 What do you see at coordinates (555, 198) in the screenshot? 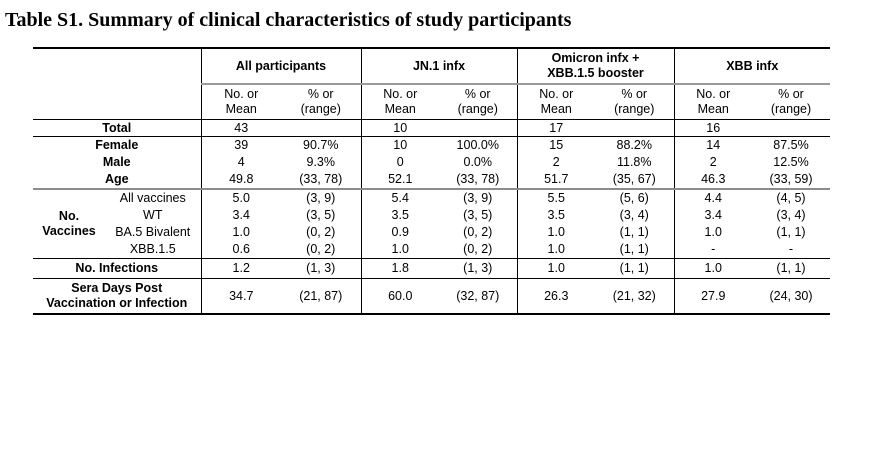
I see `cell-mean: 5.5` at bounding box center [555, 198].